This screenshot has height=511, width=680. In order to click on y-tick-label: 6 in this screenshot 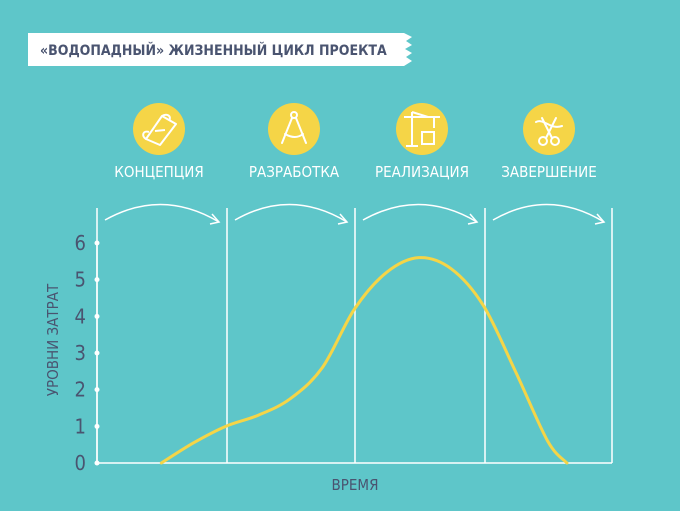, I will do `click(80, 243)`.